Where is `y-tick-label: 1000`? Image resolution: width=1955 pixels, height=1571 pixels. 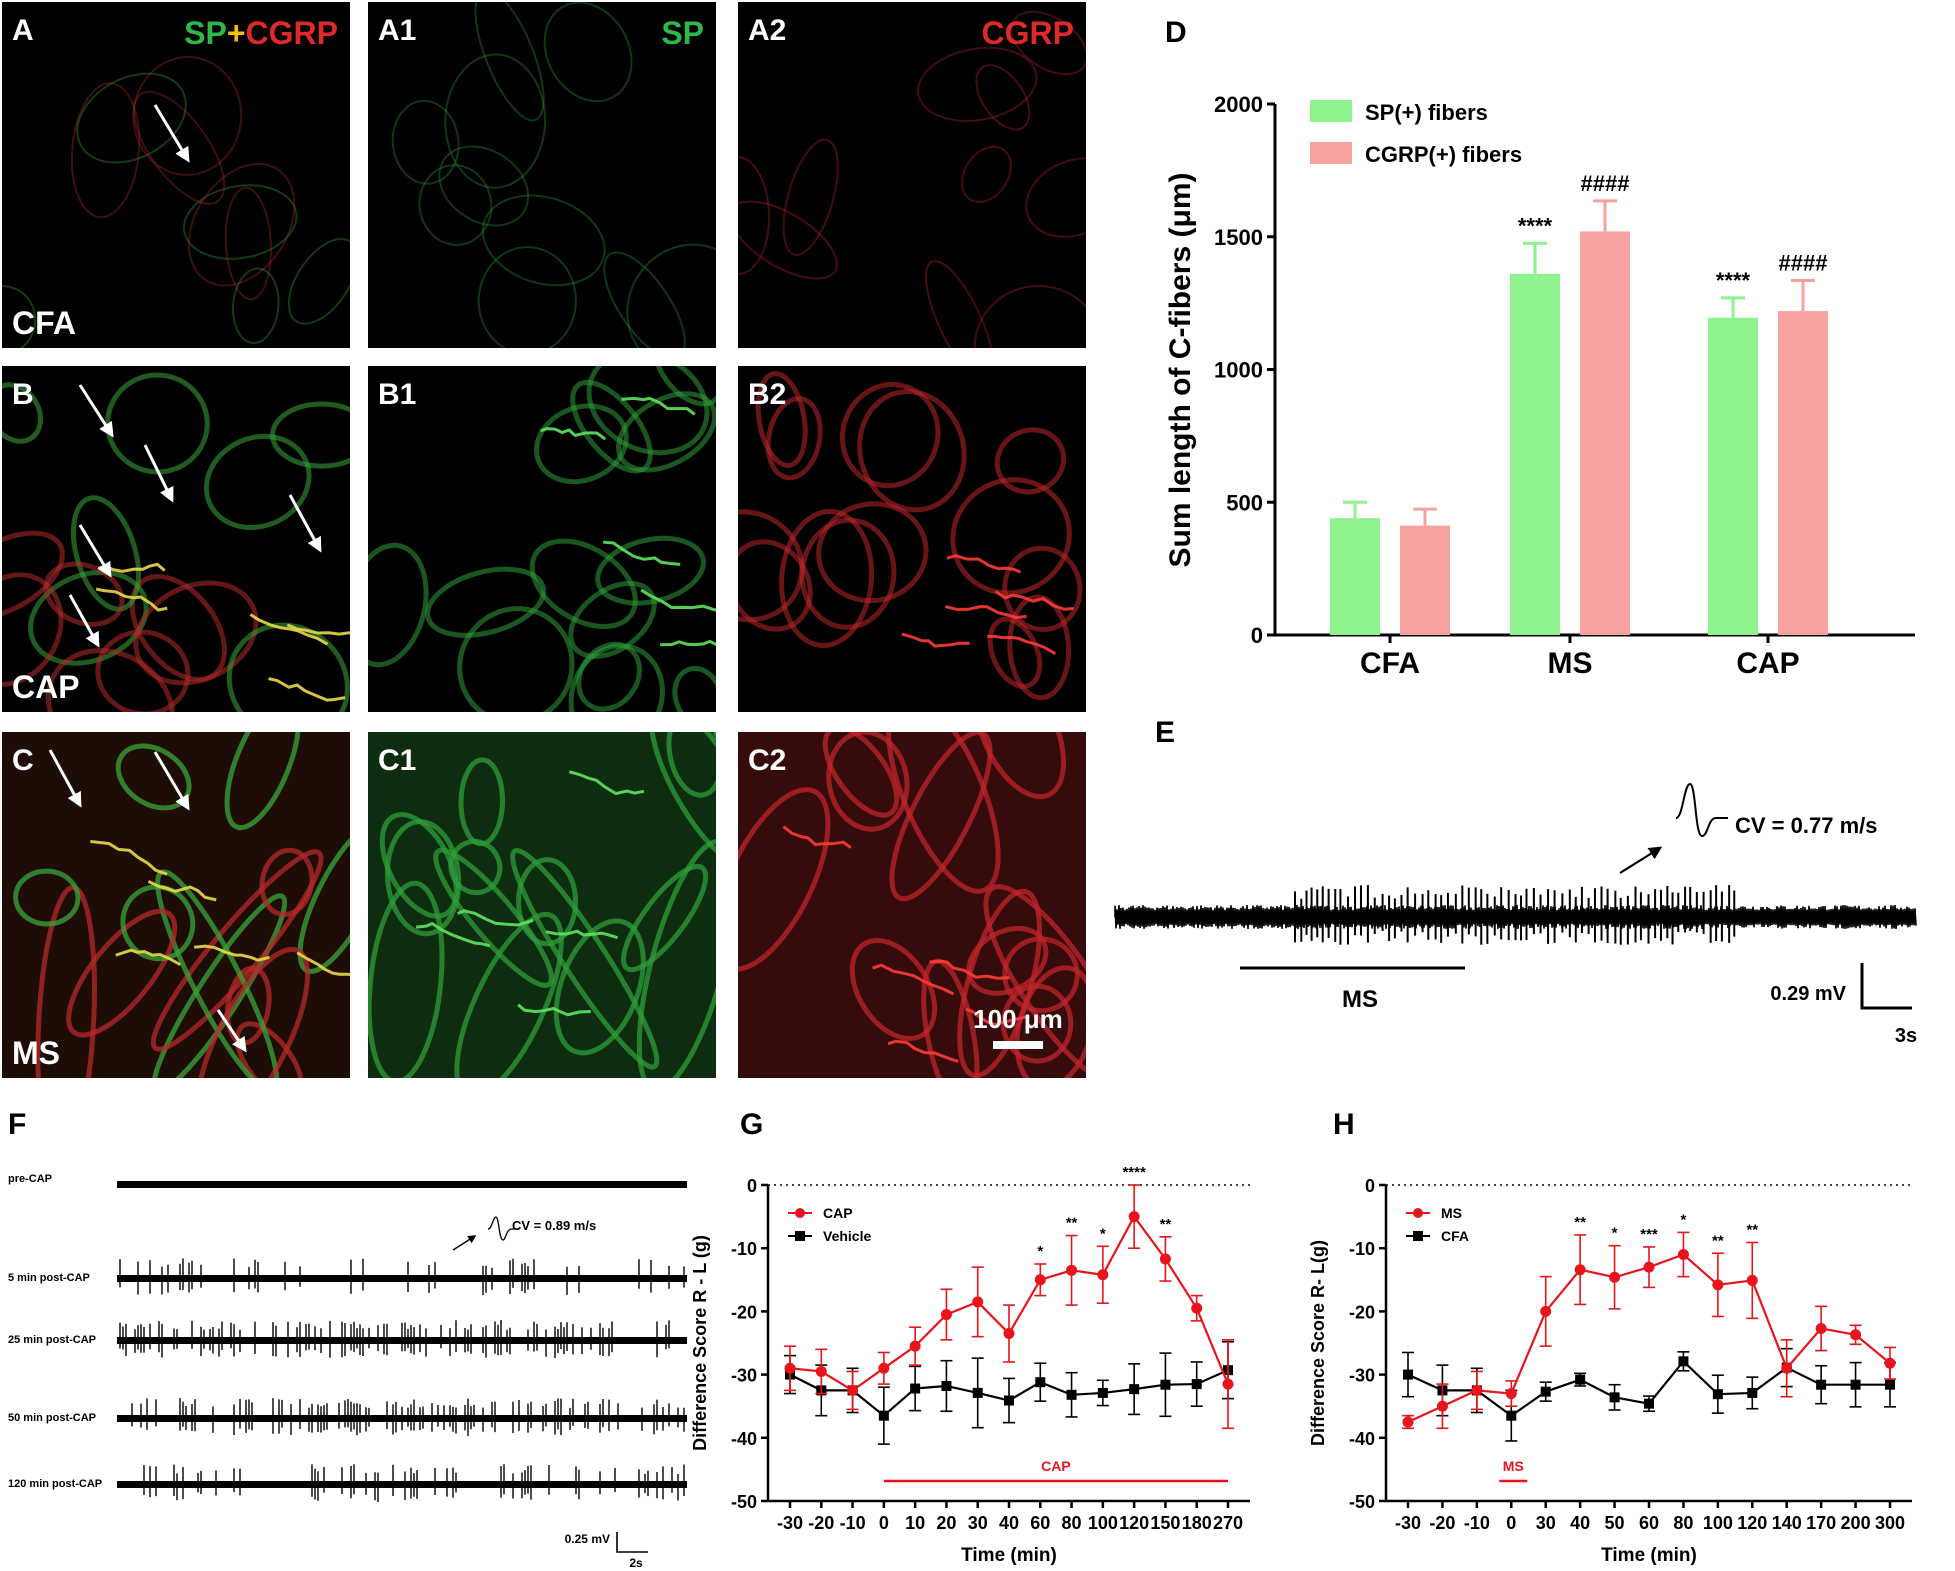 y-tick-label: 1000 is located at coordinates (1238, 370).